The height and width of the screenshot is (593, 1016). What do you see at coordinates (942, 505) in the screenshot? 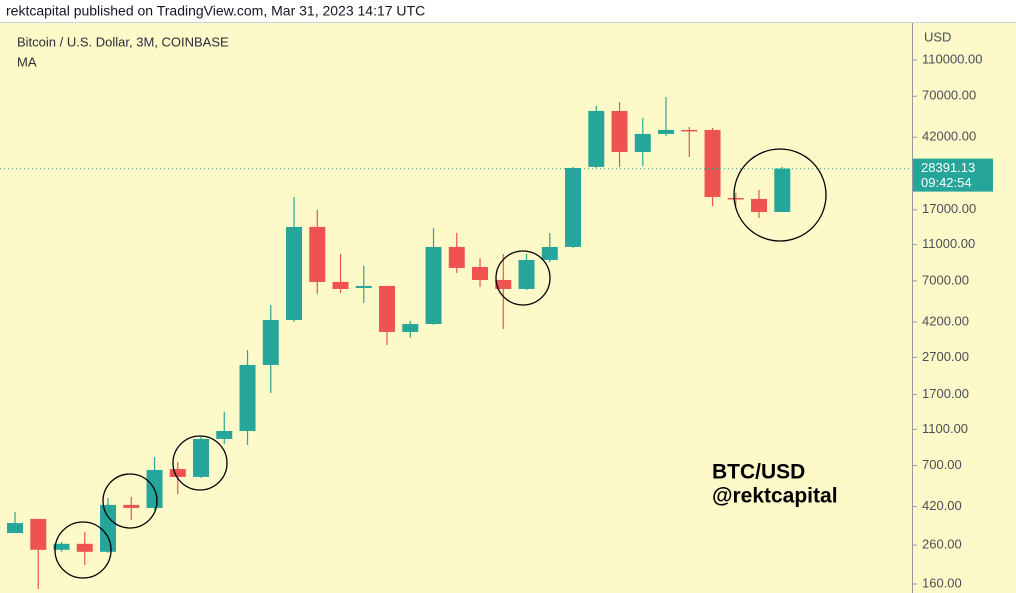
I see `y-tick-label: 420.00` at bounding box center [942, 505].